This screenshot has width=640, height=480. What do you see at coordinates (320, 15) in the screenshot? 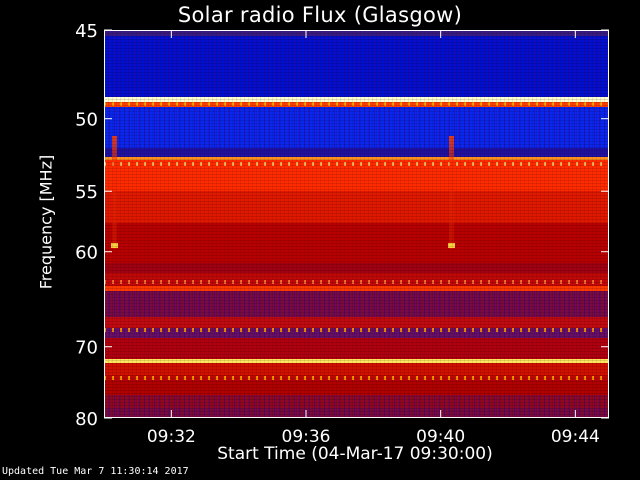
I see `chart-title: Solar radio Flux (Glasgow)` at bounding box center [320, 15].